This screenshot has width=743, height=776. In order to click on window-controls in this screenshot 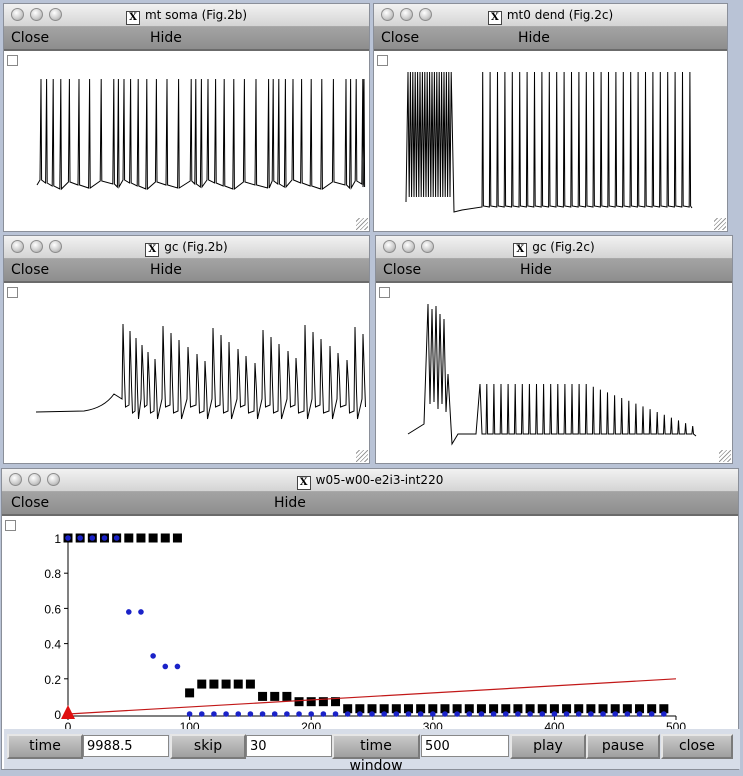, I will do `click(39, 248)`.